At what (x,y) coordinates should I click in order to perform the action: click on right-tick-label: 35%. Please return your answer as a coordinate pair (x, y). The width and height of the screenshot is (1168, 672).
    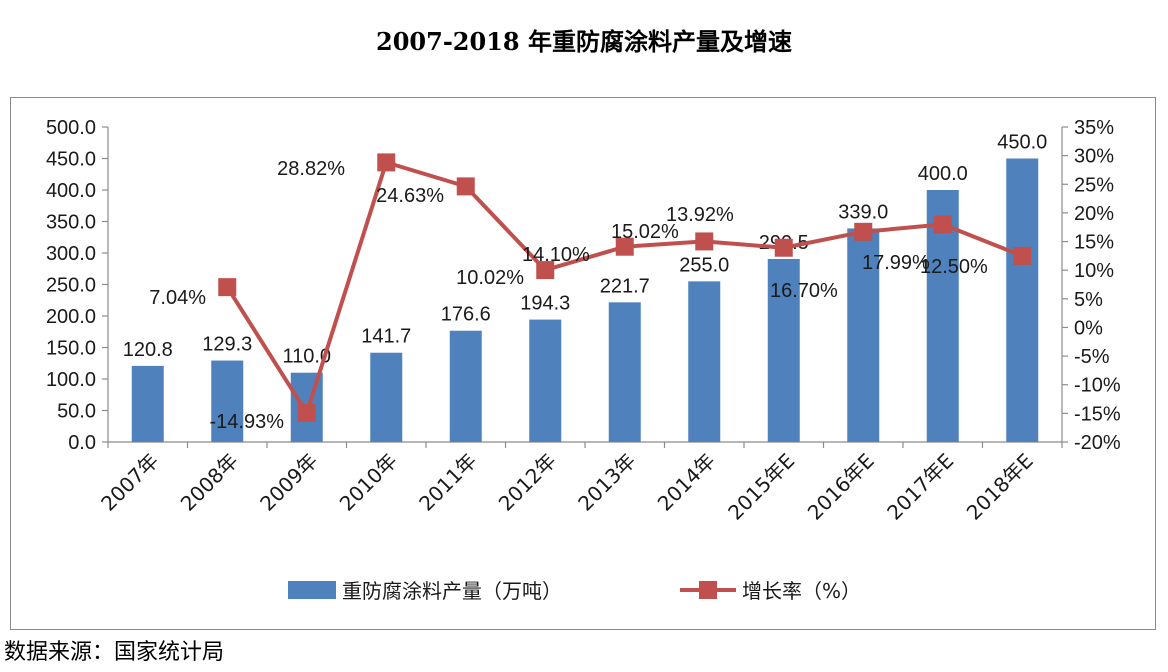
    Looking at the image, I should click on (1094, 128).